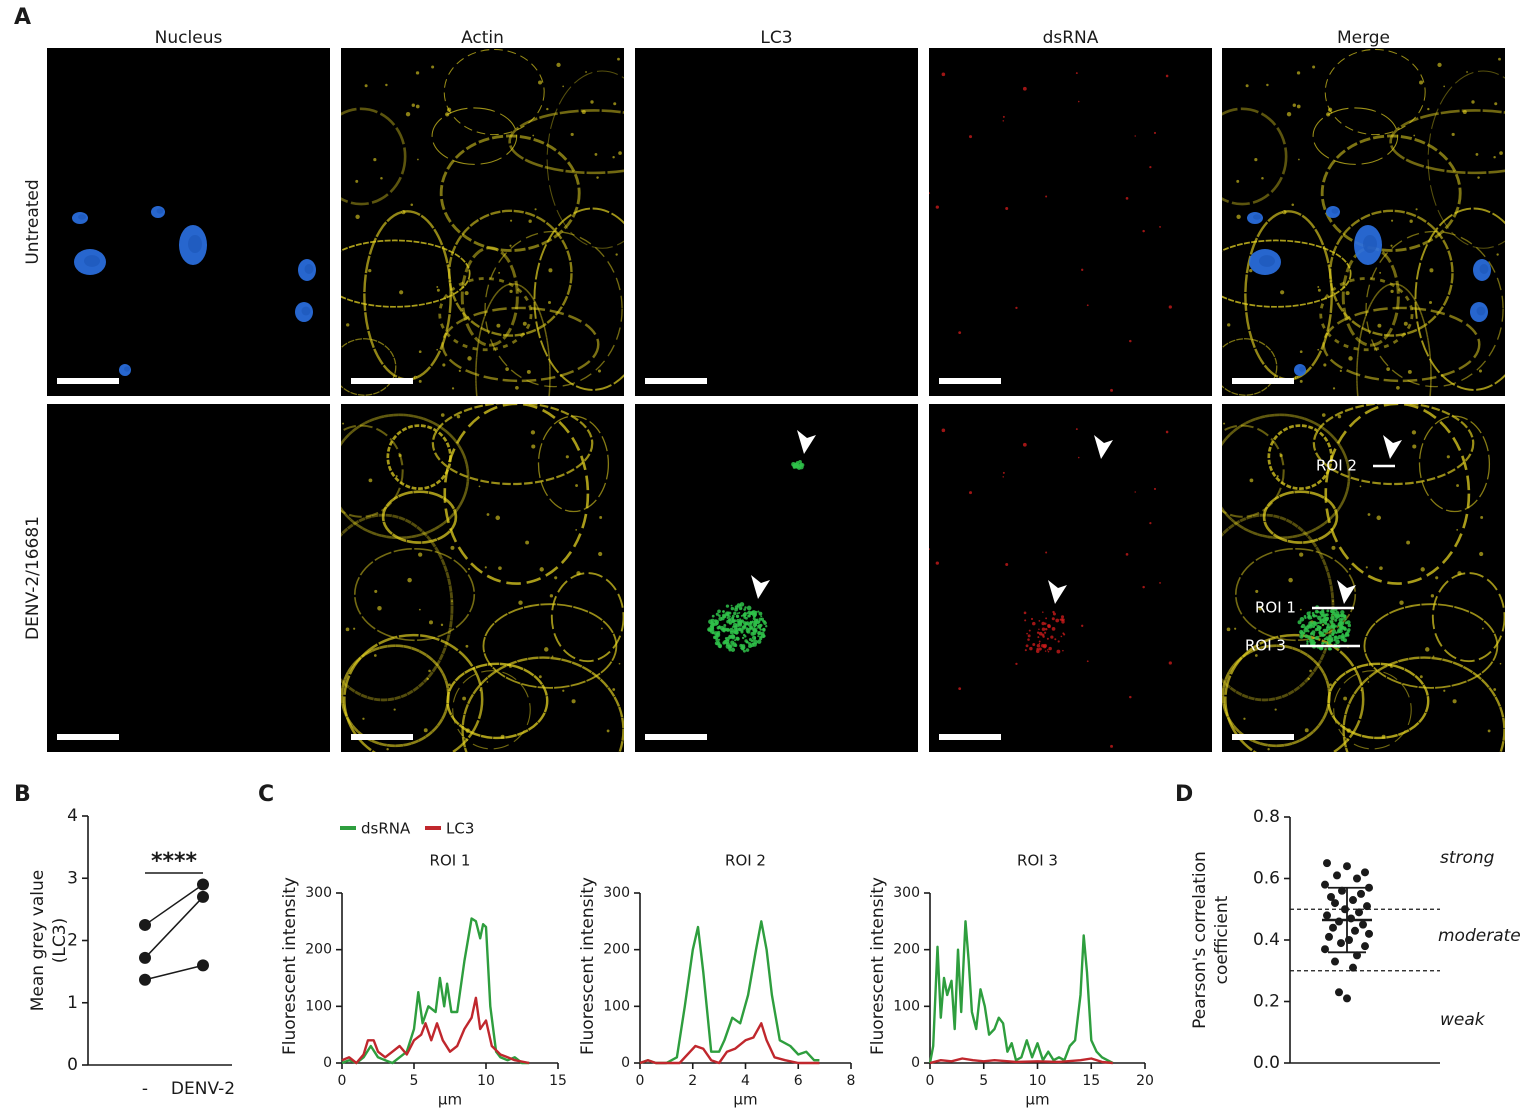 This screenshot has height=1115, width=1535. I want to click on significance: ****, so click(174, 861).